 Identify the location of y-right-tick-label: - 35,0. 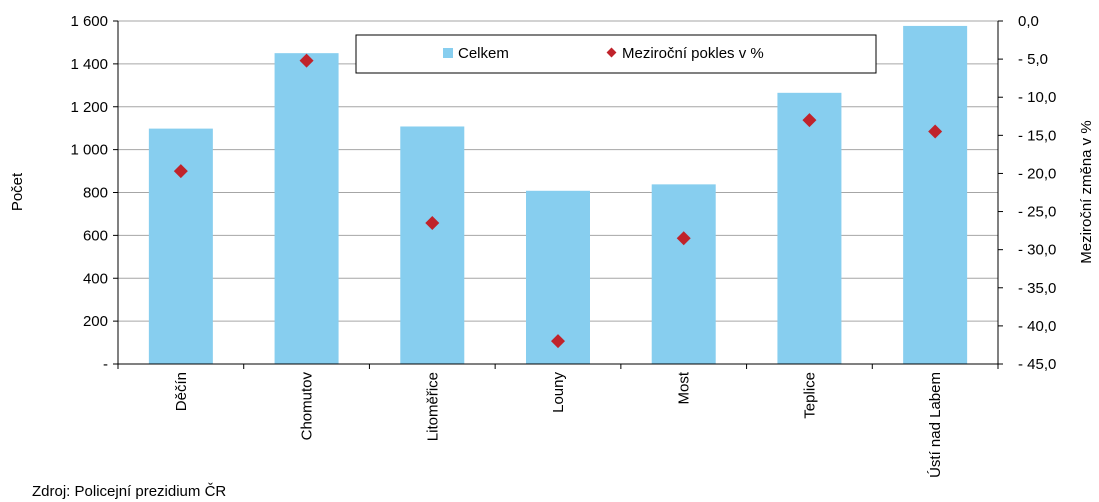
(1037, 288).